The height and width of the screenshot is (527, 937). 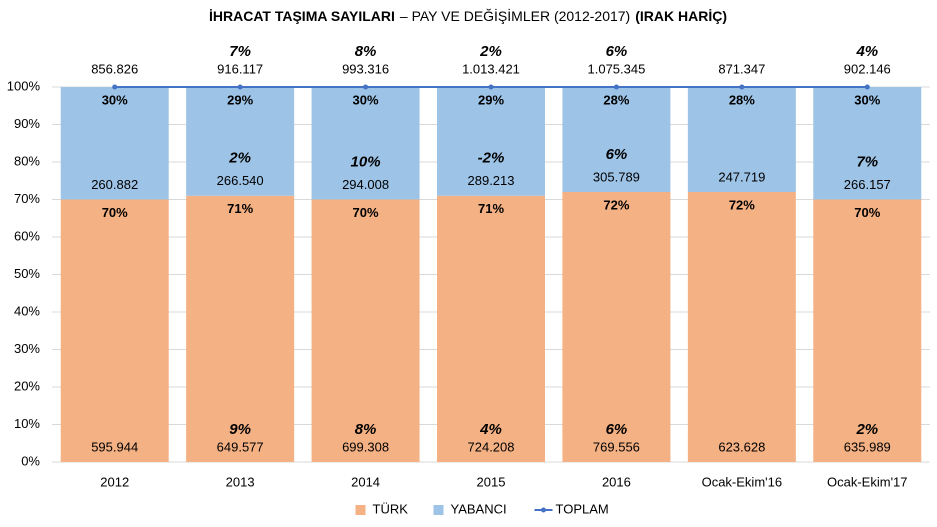 I want to click on count-label: 699.308, so click(x=365, y=446).